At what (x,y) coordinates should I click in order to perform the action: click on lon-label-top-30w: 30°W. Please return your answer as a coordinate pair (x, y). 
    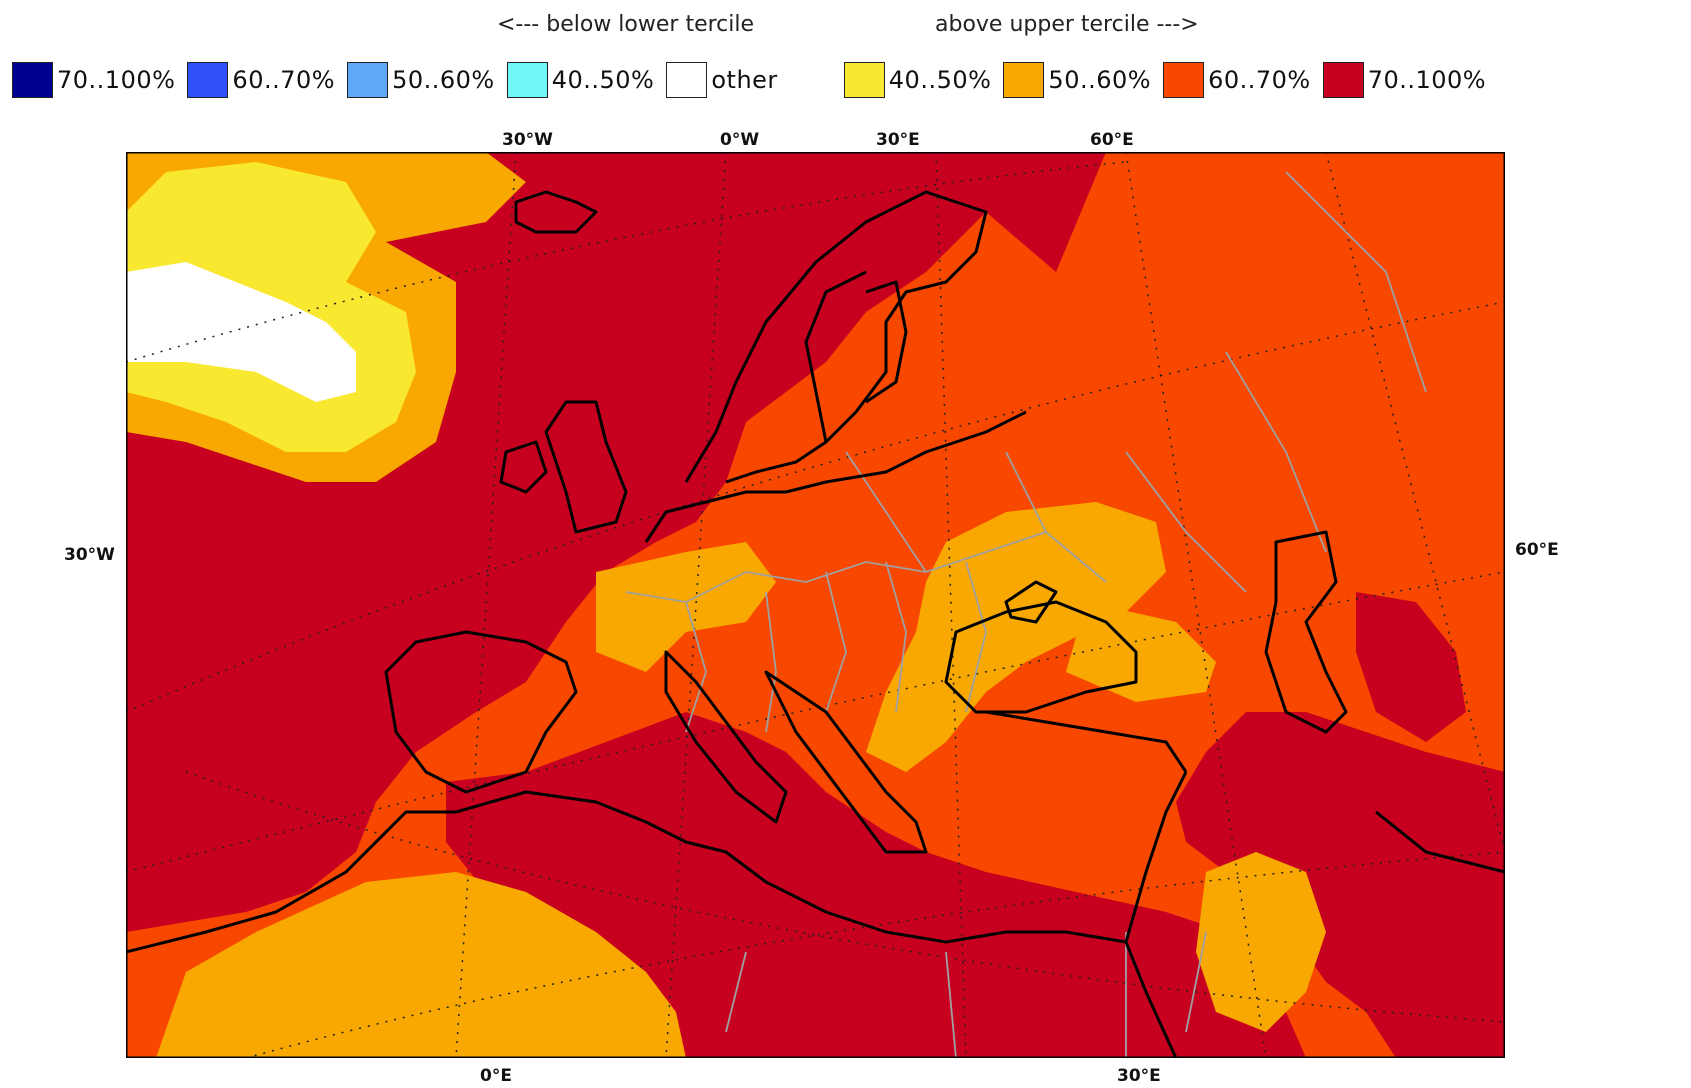
    Looking at the image, I should click on (527, 140).